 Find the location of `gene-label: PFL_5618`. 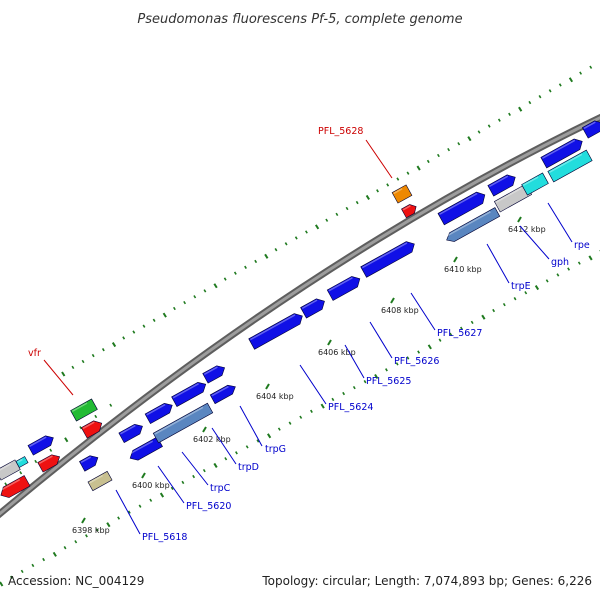

gene-label: PFL_5618 is located at coordinates (164, 537).